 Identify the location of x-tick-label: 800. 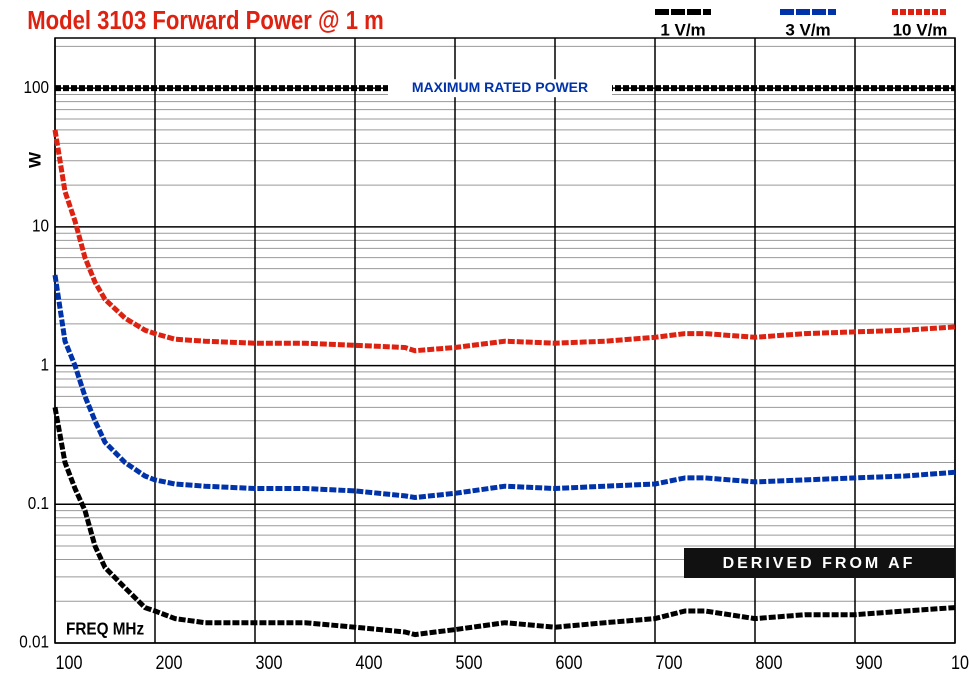
(769, 663).